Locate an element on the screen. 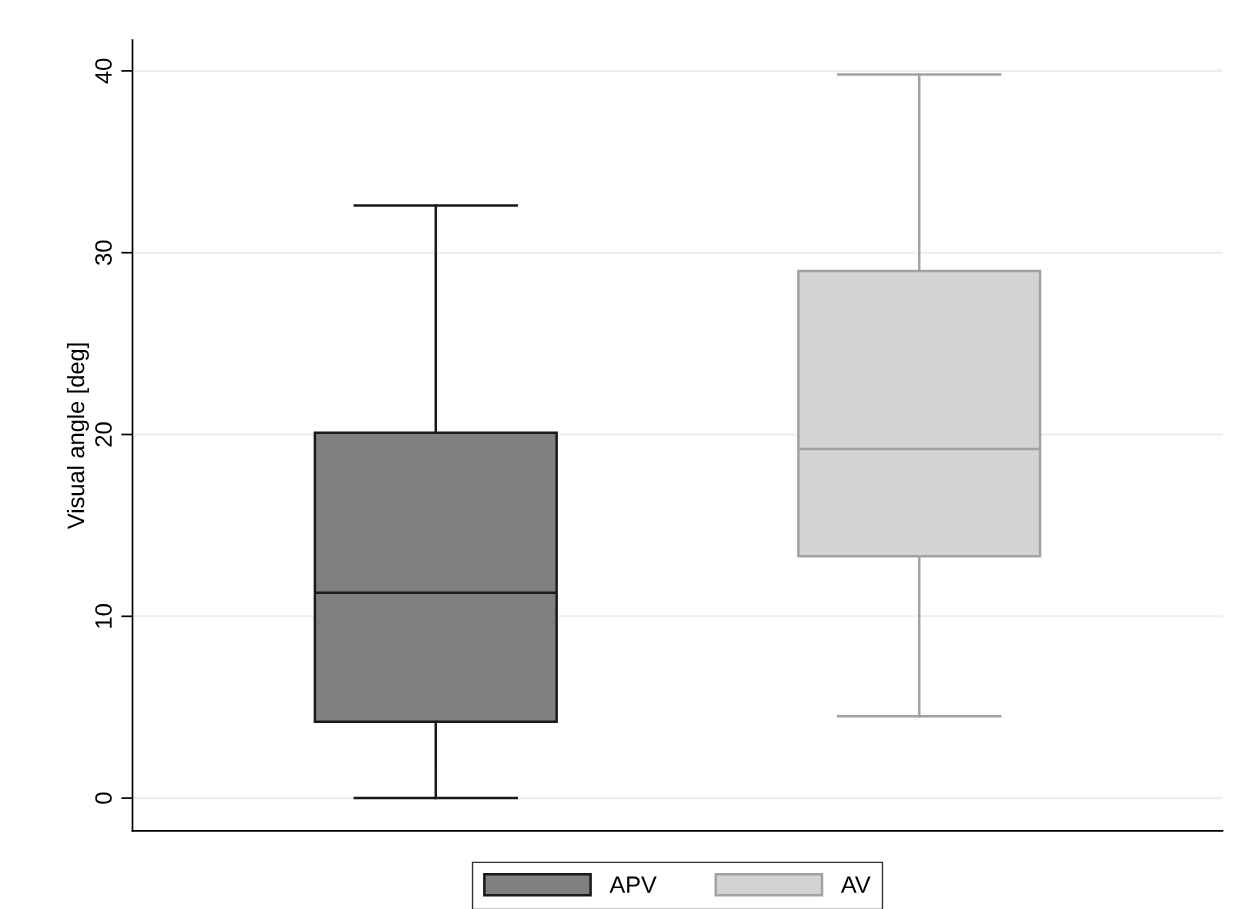  y-tick-label: 40 is located at coordinates (103, 71).